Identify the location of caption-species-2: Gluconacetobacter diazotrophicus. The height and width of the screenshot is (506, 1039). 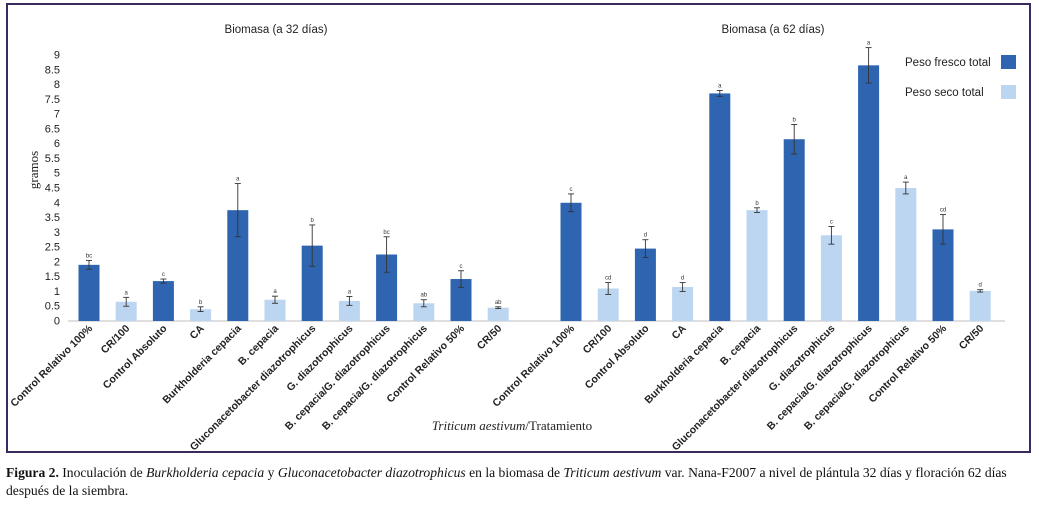
(371, 472).